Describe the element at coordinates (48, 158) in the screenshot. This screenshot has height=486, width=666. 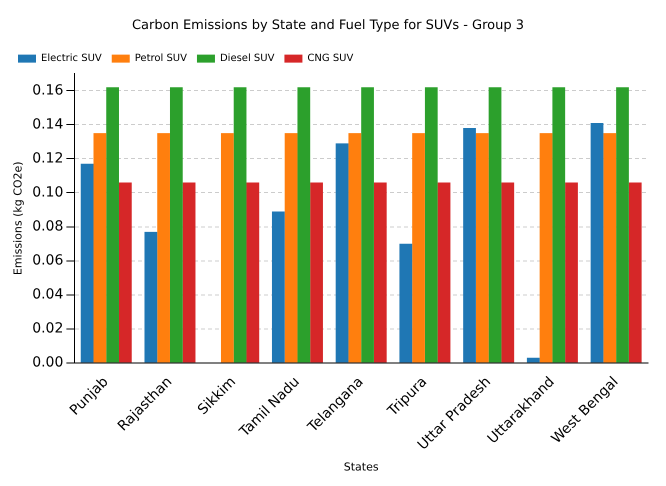
I see `y-tick-label: 0.12` at that location.